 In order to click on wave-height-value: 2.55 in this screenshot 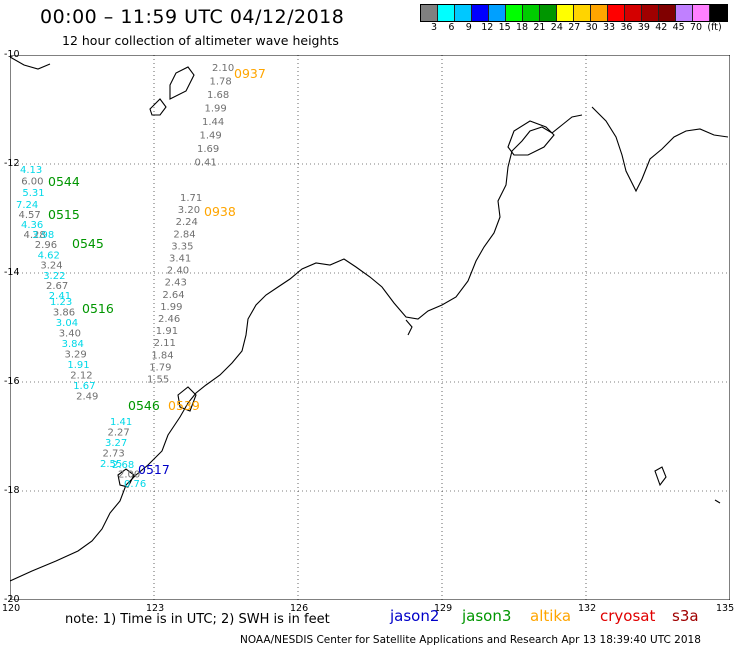, I will do `click(111, 464)`.